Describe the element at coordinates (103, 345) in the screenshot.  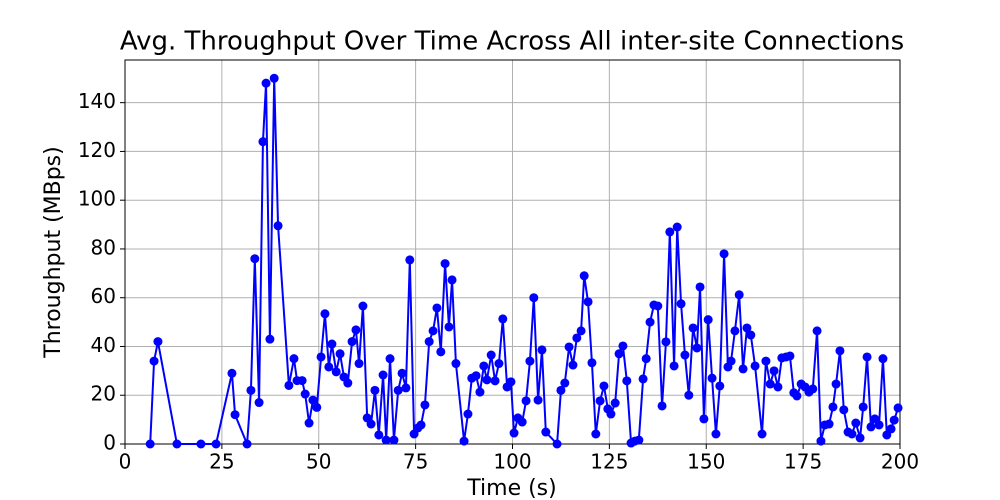
I see `y-tick-label: 40` at that location.